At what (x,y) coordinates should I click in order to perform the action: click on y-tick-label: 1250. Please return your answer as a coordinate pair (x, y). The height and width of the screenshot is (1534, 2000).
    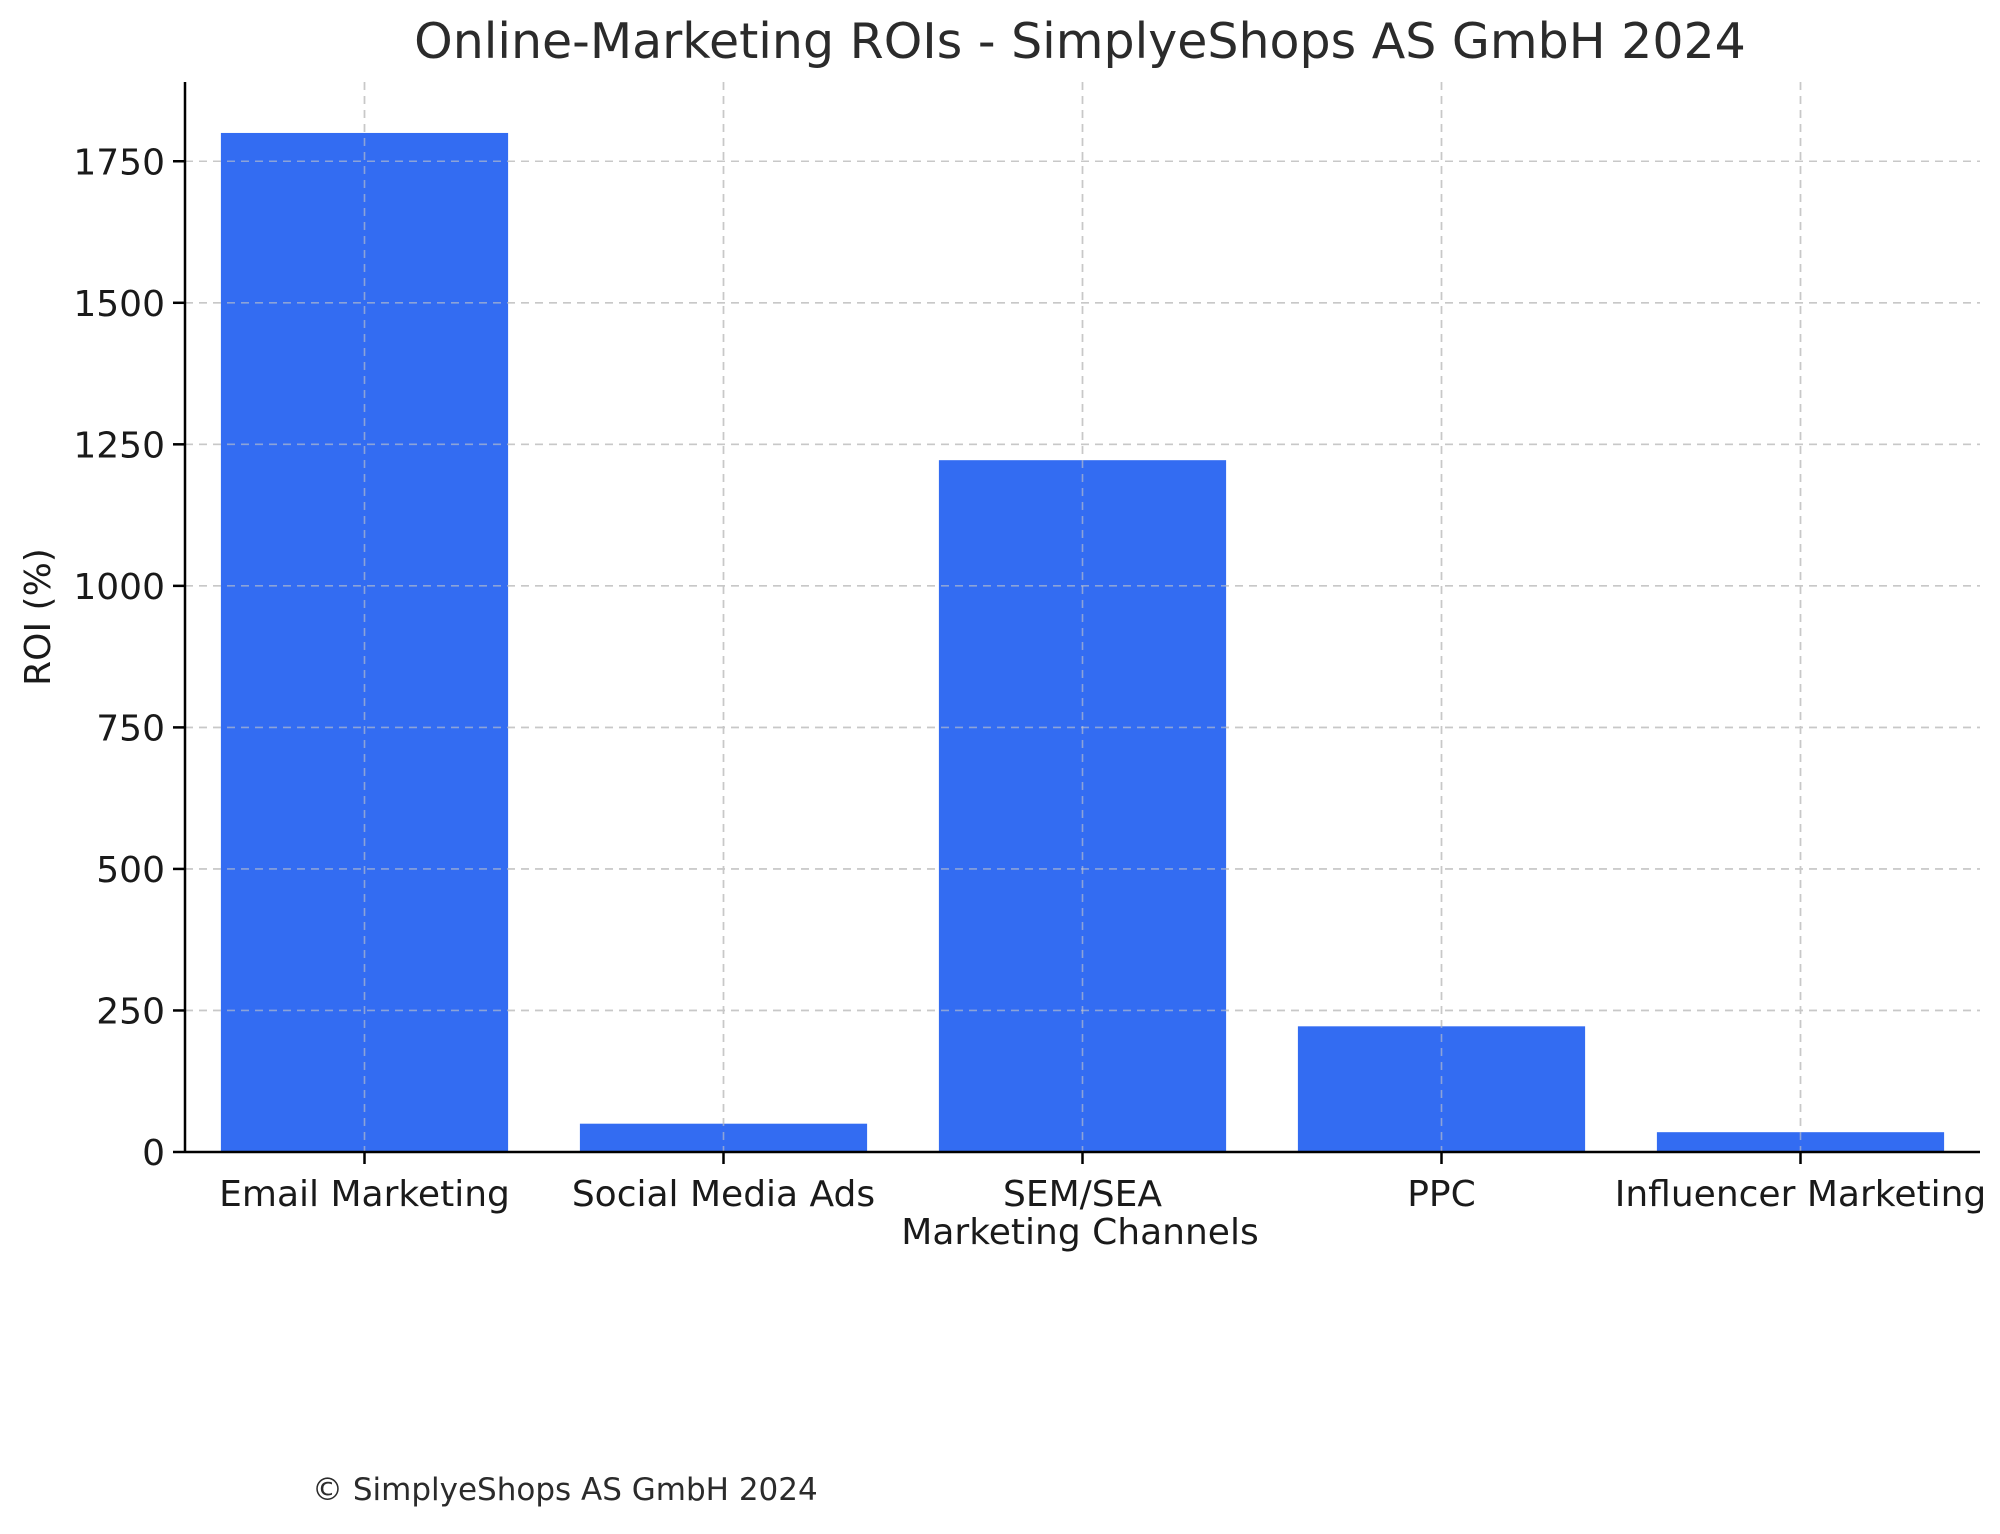
    Looking at the image, I should click on (119, 445).